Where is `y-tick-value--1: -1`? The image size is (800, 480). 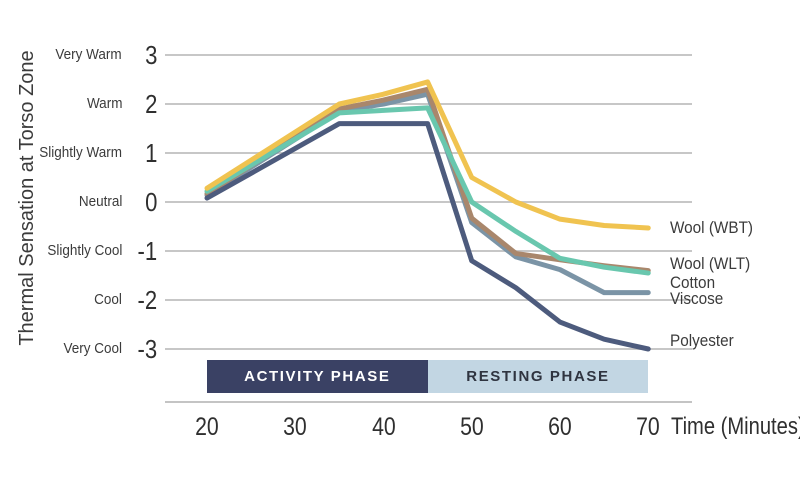
y-tick-value--1: -1 is located at coordinates (122, 251).